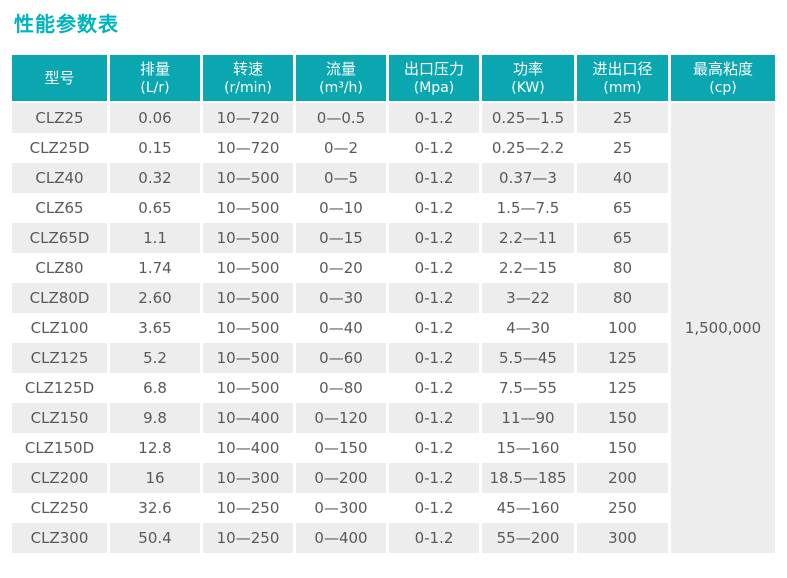  I want to click on value-cell: 0.65, so click(155, 208).